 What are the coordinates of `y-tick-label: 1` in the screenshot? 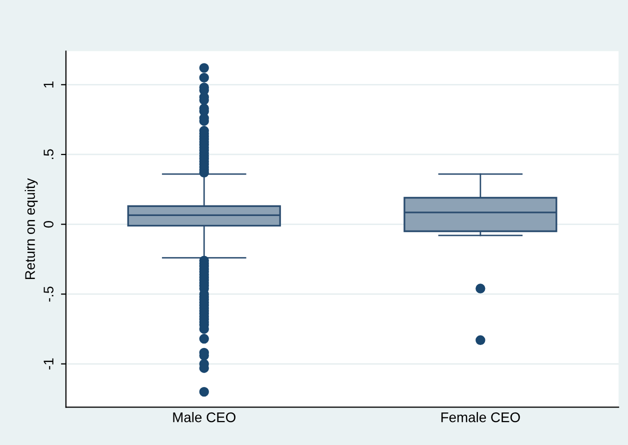 It's located at (49, 84).